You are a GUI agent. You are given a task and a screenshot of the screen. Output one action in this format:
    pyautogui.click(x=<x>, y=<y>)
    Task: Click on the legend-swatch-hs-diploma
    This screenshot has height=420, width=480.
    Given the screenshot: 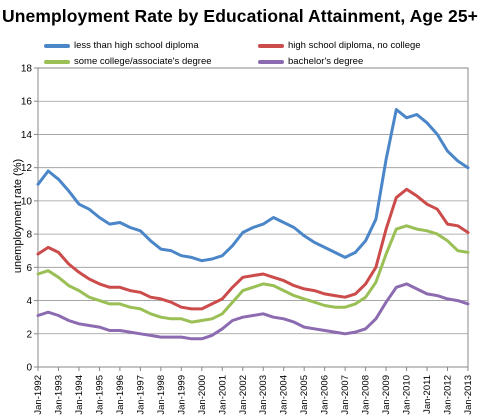 What is the action you would take?
    pyautogui.click(x=271, y=45)
    